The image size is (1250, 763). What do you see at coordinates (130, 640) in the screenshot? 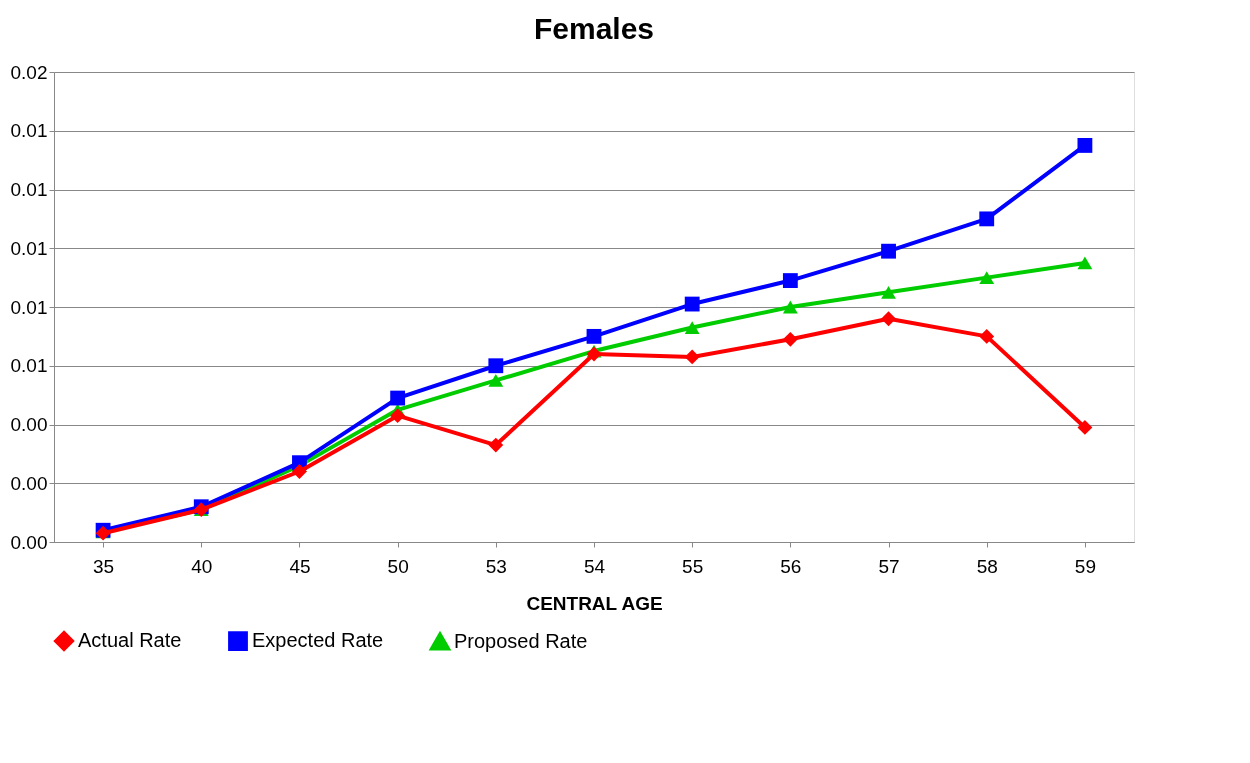
I see `legend-label: Actual Rate` at bounding box center [130, 640].